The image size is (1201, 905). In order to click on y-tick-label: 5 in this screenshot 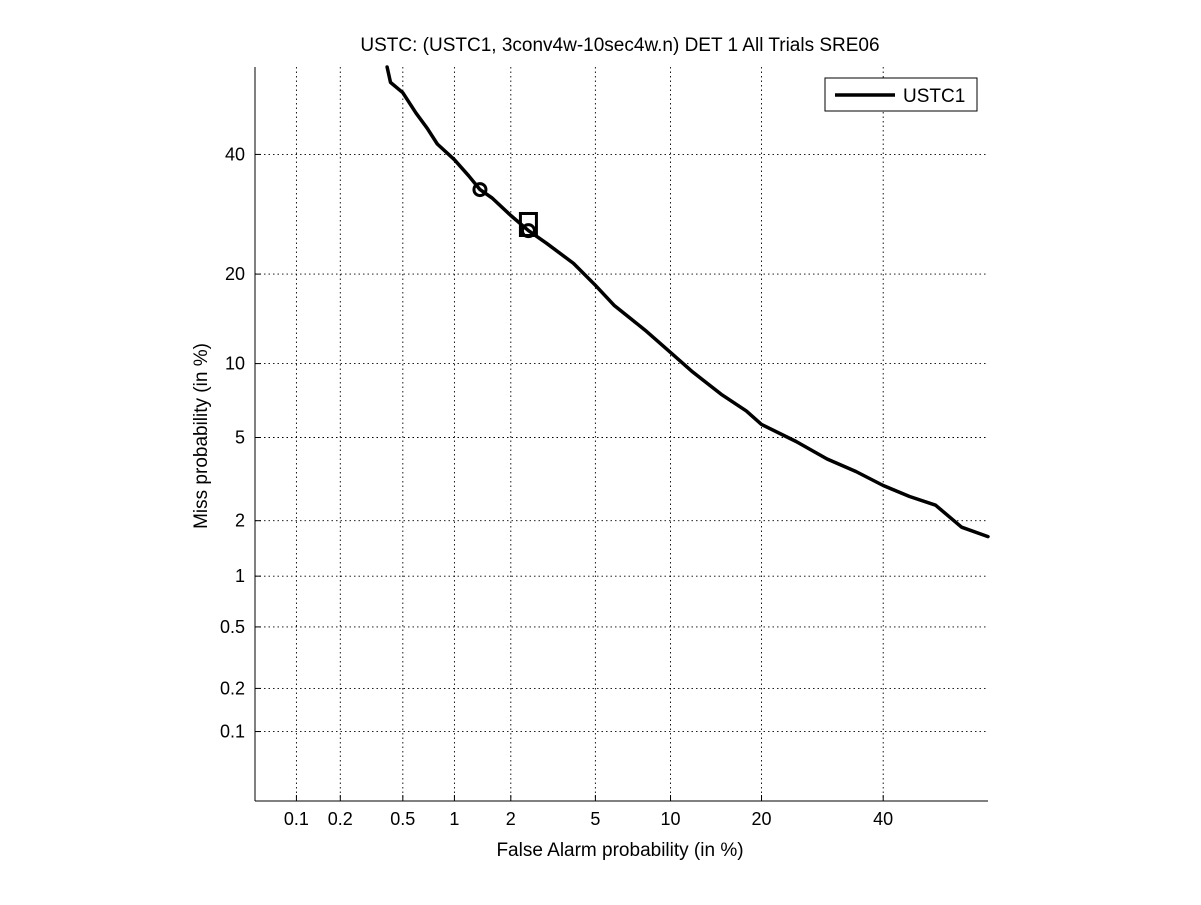, I will do `click(240, 438)`.